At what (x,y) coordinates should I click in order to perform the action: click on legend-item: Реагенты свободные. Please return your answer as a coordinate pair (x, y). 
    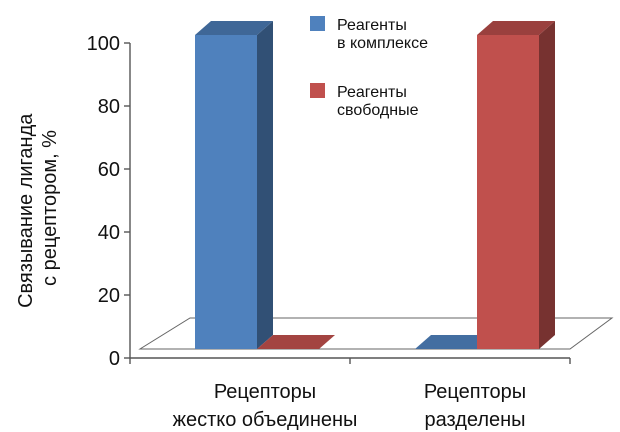
    Looking at the image, I should click on (364, 101).